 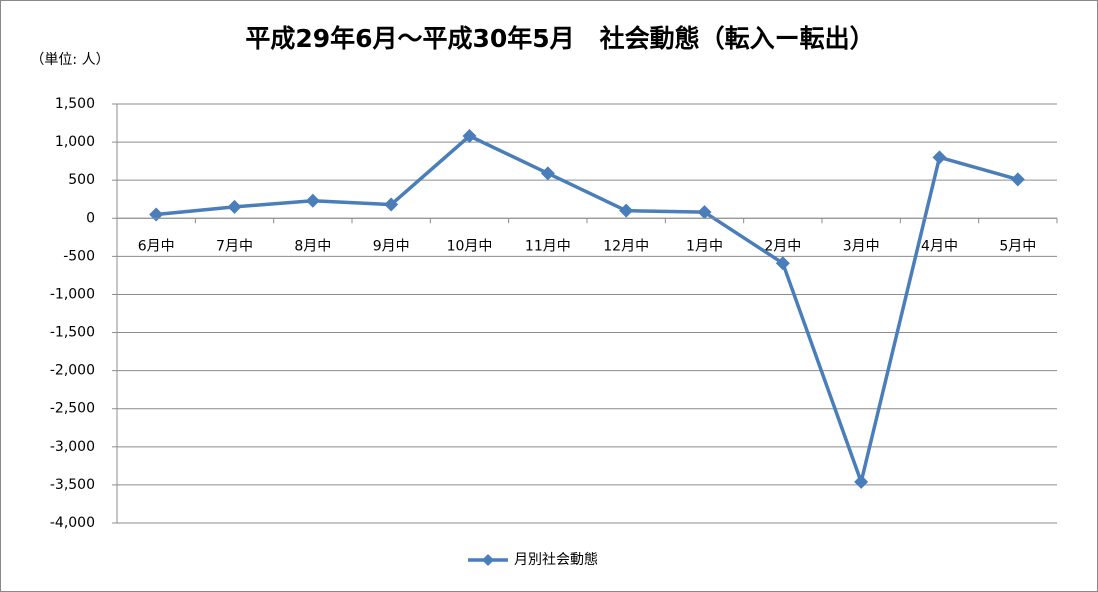 I want to click on x-tick-label: 7月中, so click(x=234, y=246).